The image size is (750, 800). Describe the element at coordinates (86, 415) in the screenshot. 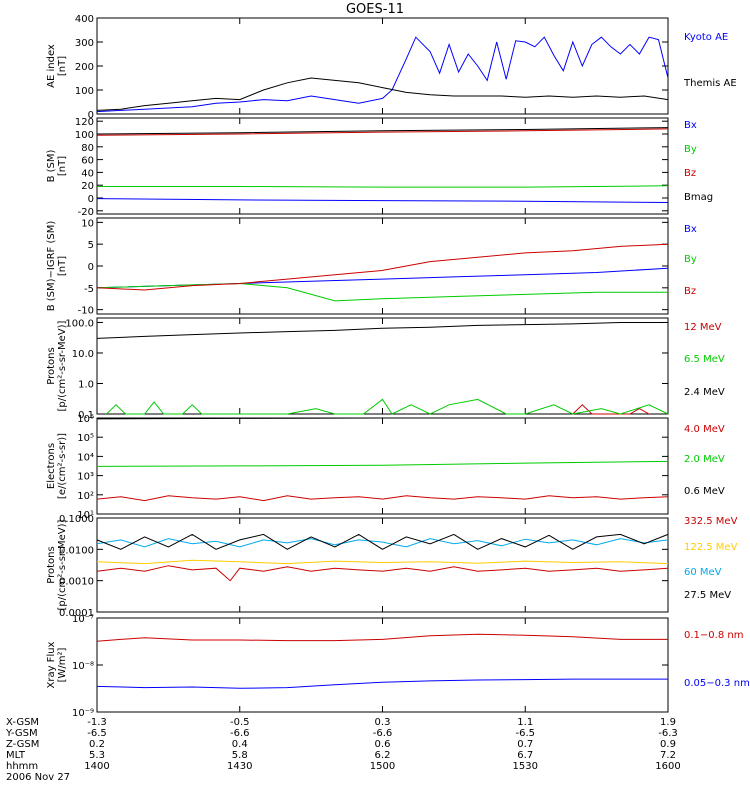

I see `y-tick-label: 0.1` at that location.